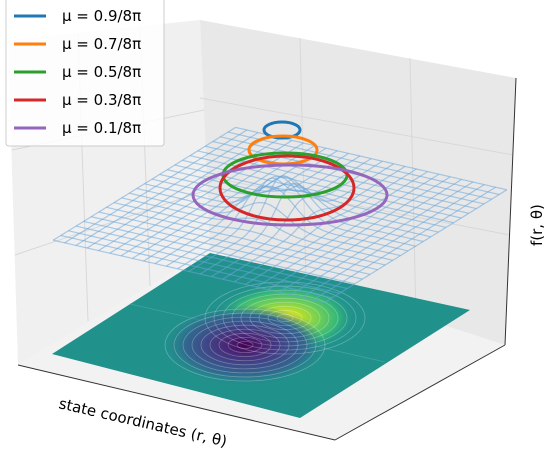  Describe the element at coordinates (101, 72) in the screenshot. I see `legend-label: μ = 0.5/8π` at that location.